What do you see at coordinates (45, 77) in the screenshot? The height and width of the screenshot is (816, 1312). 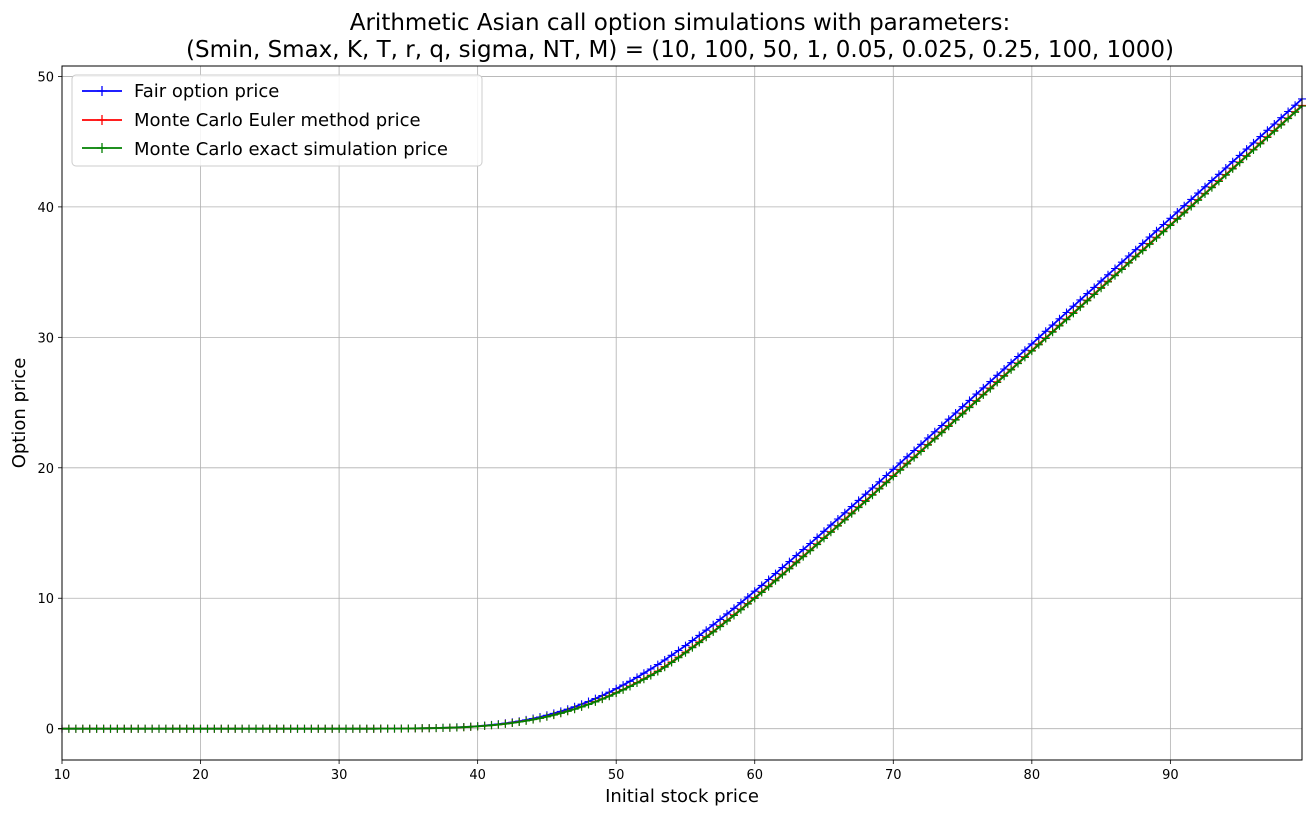 I see `y-tick-label: 50` at bounding box center [45, 77].